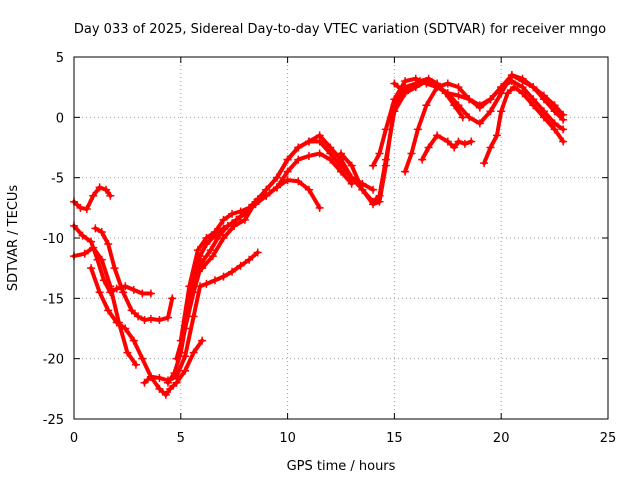 The width and height of the screenshot is (640, 480). I want to click on y-tick-label: -10, so click(53, 239).